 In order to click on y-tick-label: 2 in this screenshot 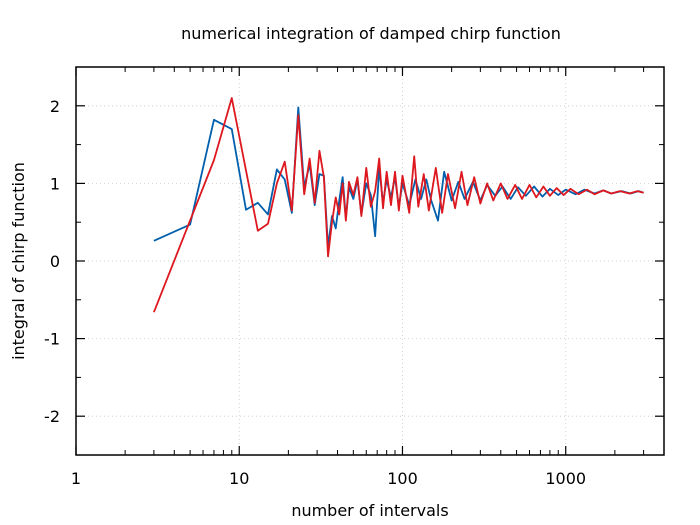, I will do `click(55, 106)`.